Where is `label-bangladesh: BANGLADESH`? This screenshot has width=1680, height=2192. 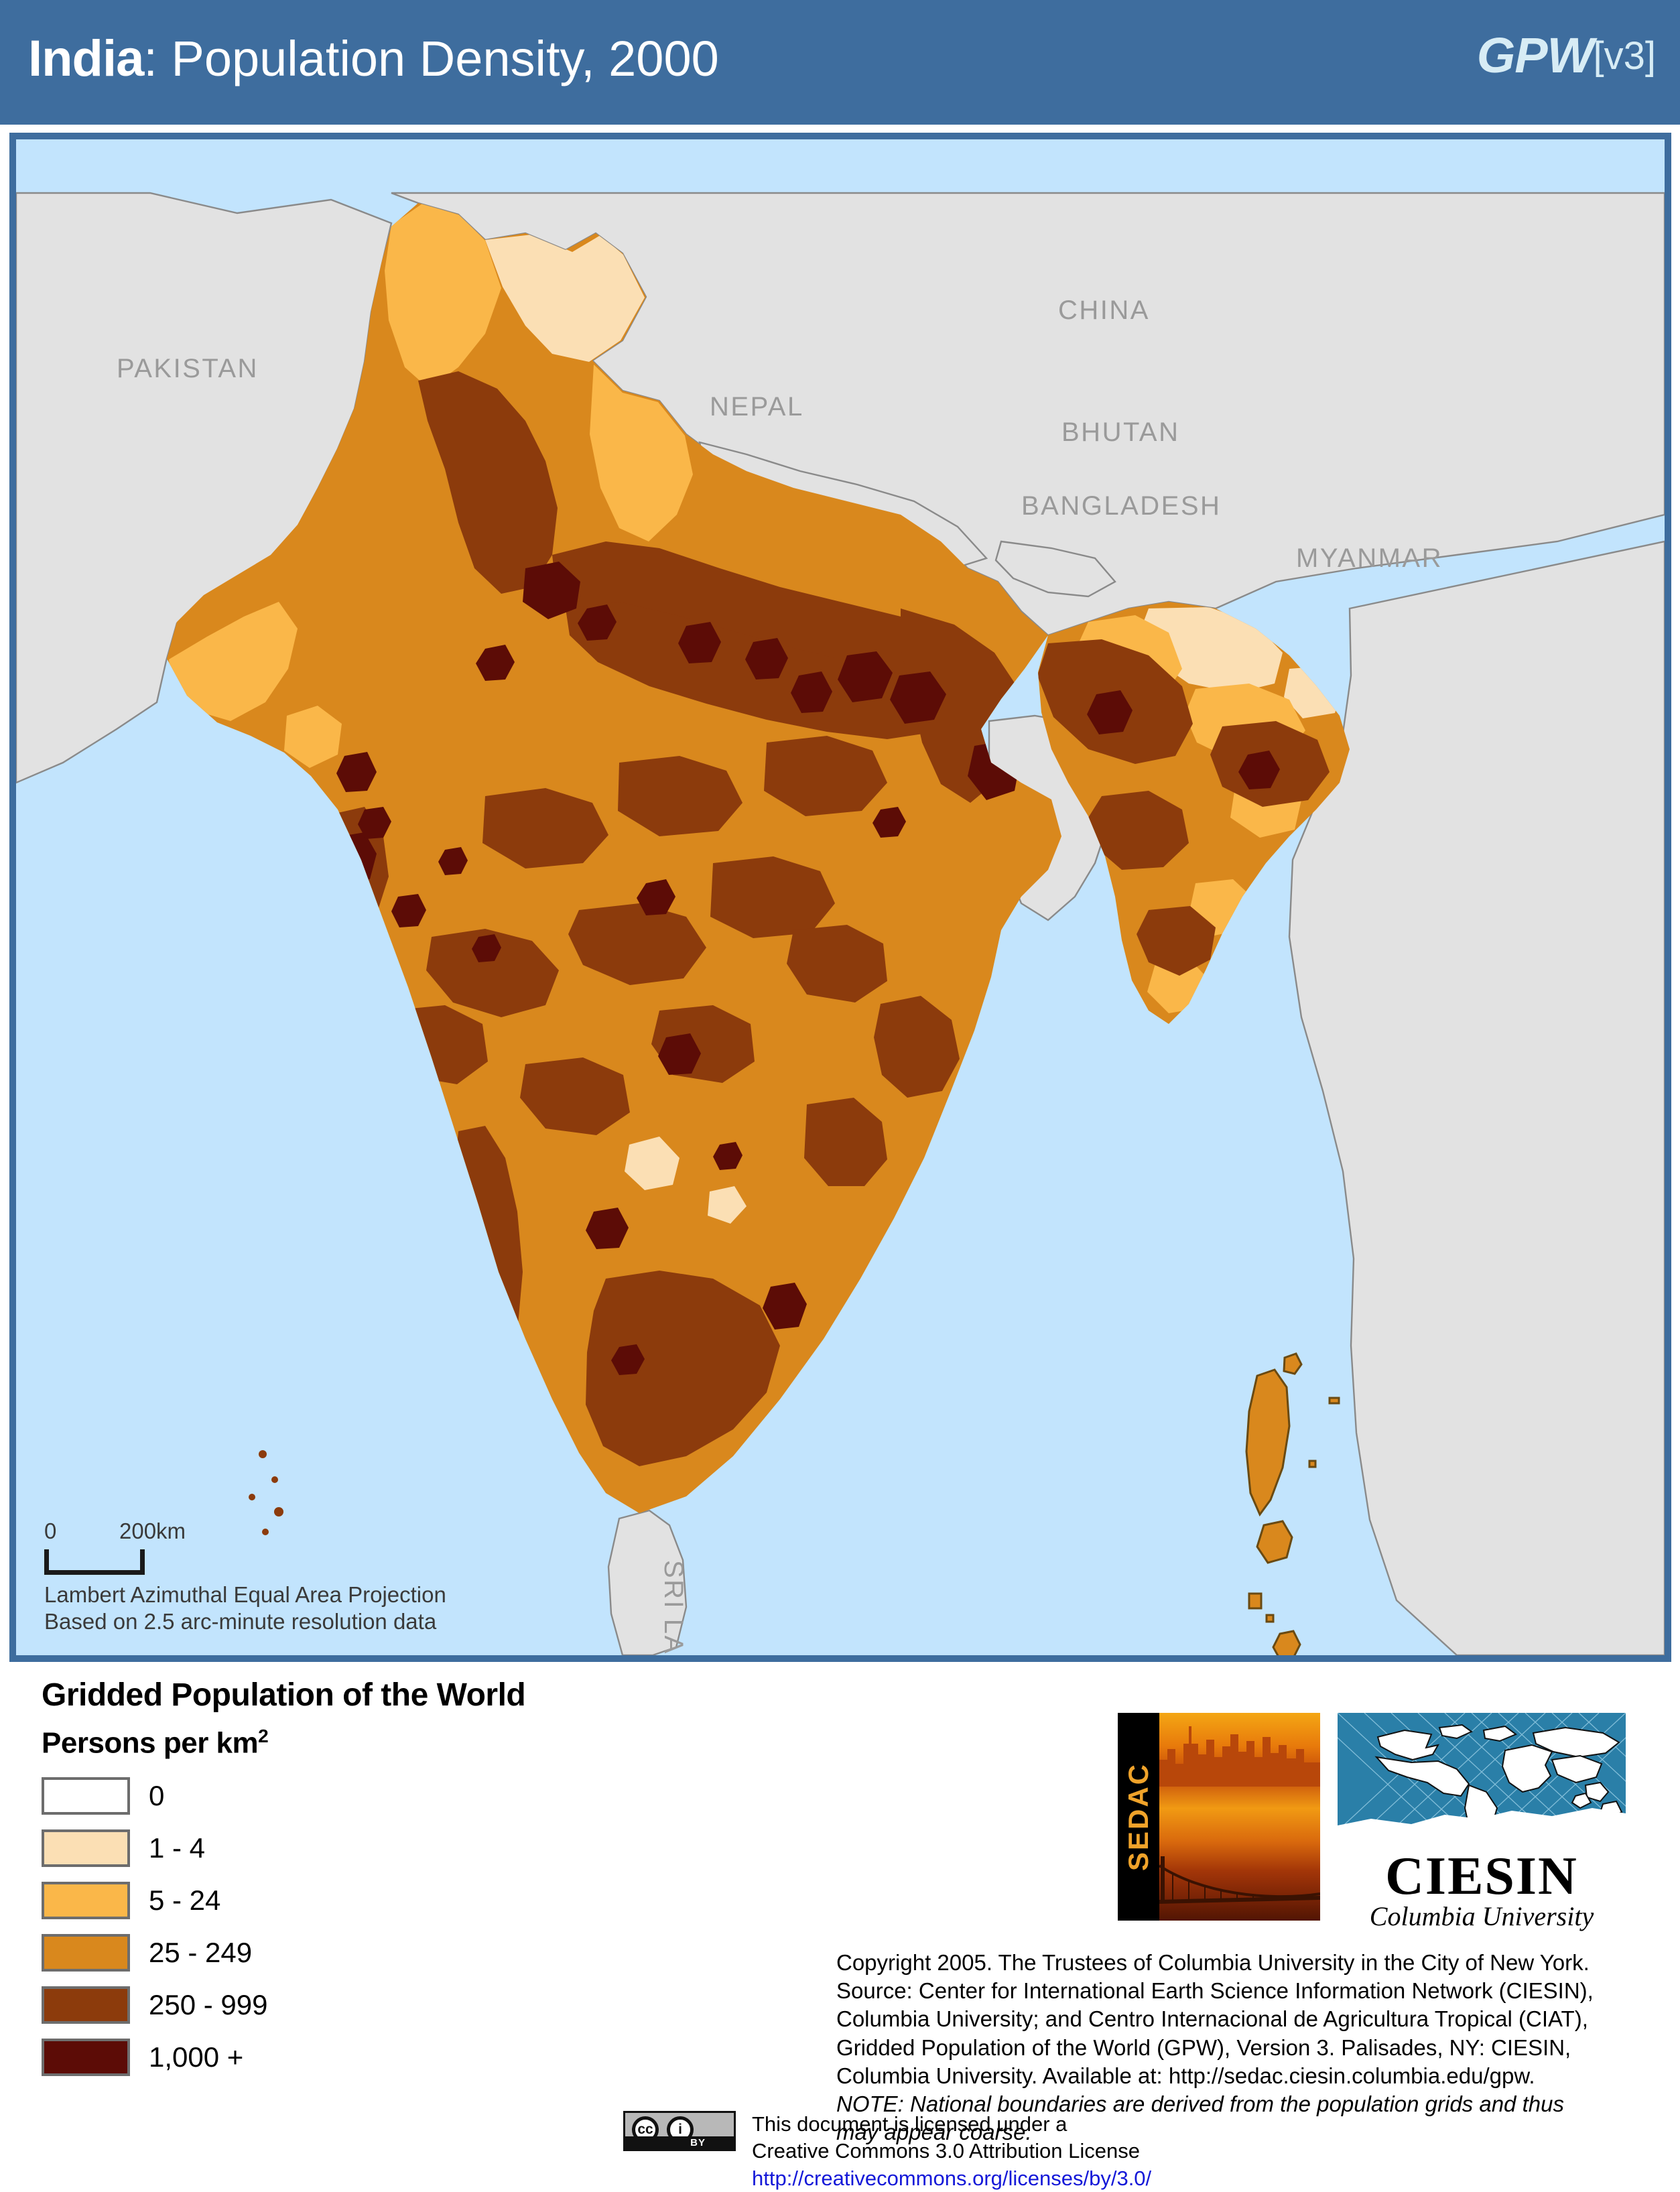 label-bangladesh: BANGLADESH is located at coordinates (1121, 506).